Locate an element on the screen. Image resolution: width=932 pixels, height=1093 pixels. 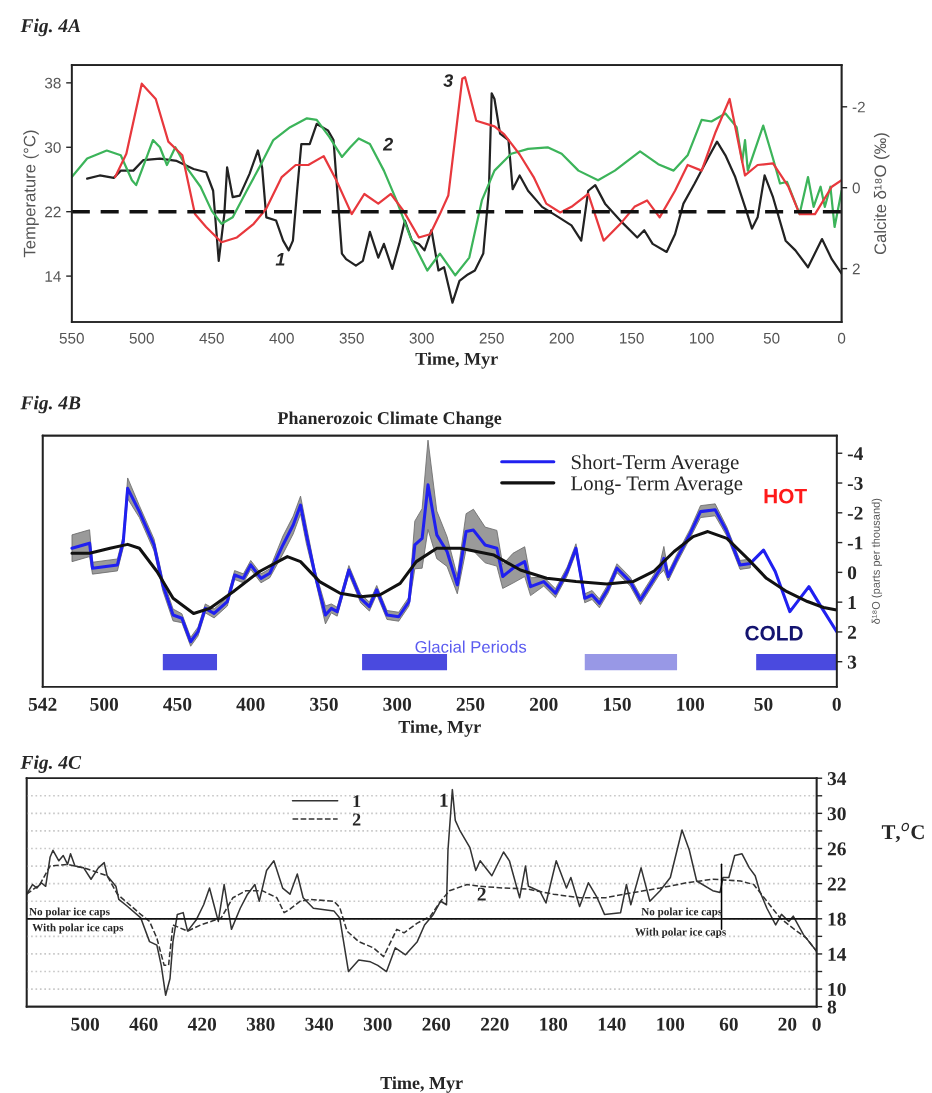
annotation: 3 is located at coordinates (448, 80).